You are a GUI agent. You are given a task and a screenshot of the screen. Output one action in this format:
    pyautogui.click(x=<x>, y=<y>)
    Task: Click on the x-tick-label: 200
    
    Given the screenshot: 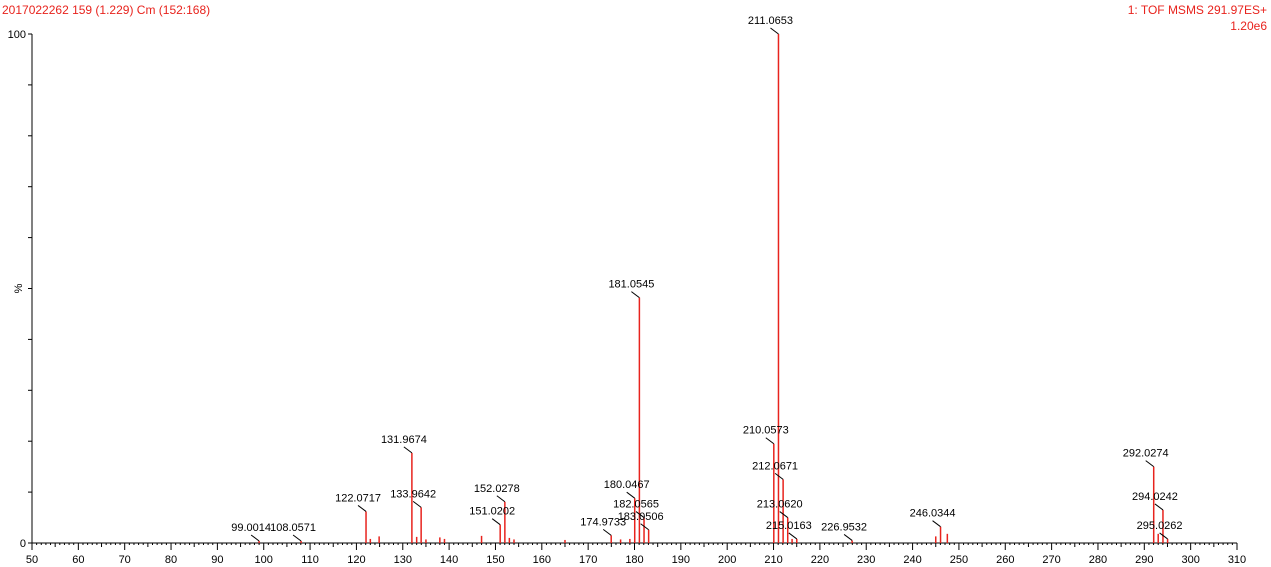 What is the action you would take?
    pyautogui.click(x=727, y=560)
    